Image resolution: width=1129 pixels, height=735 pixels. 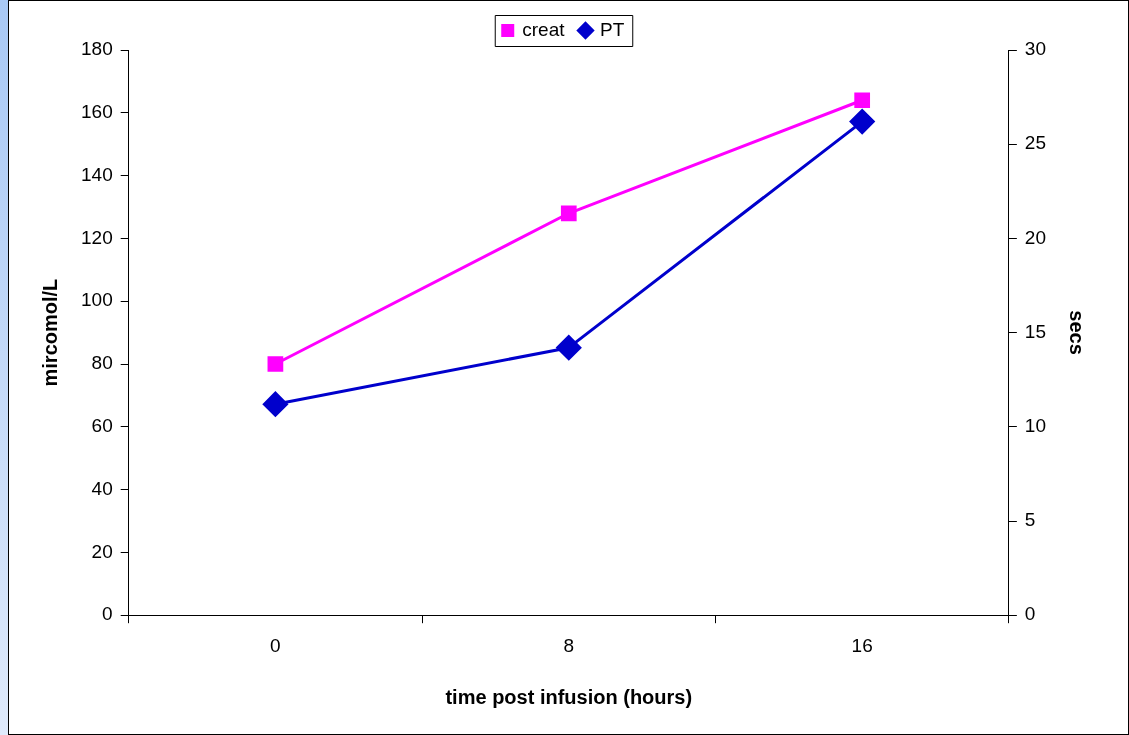 What do you see at coordinates (544, 29) in the screenshot?
I see `legend-label: creat` at bounding box center [544, 29].